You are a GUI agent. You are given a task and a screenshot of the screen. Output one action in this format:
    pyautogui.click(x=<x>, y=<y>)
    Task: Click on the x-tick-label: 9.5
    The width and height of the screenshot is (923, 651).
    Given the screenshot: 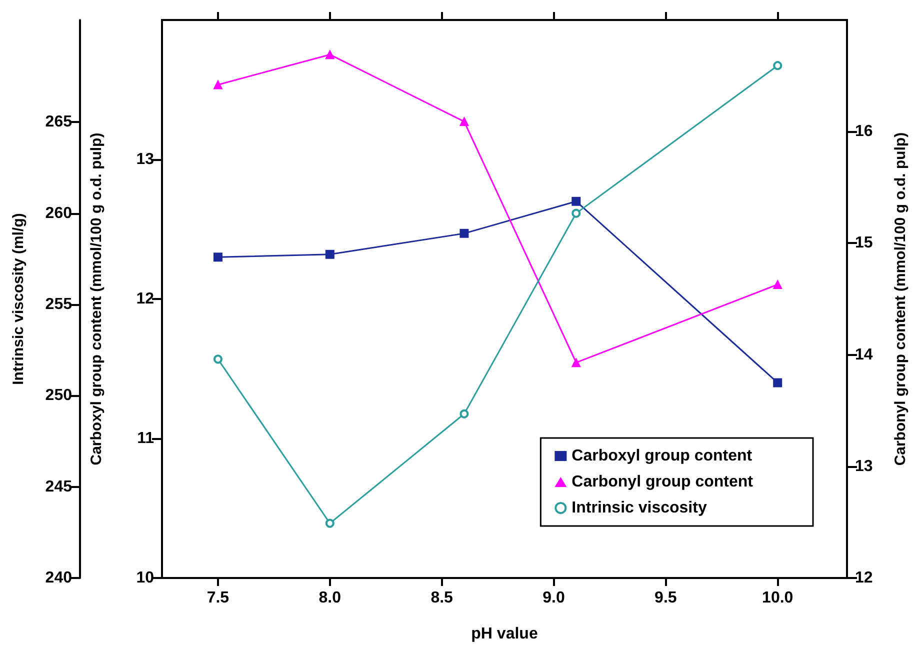 What is the action you would take?
    pyautogui.click(x=665, y=598)
    